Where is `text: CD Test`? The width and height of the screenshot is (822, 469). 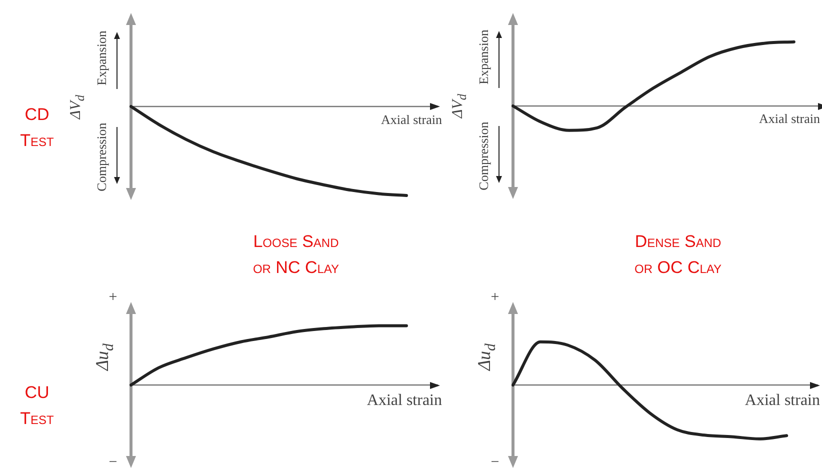
text: CD Test is located at coordinates (37, 128).